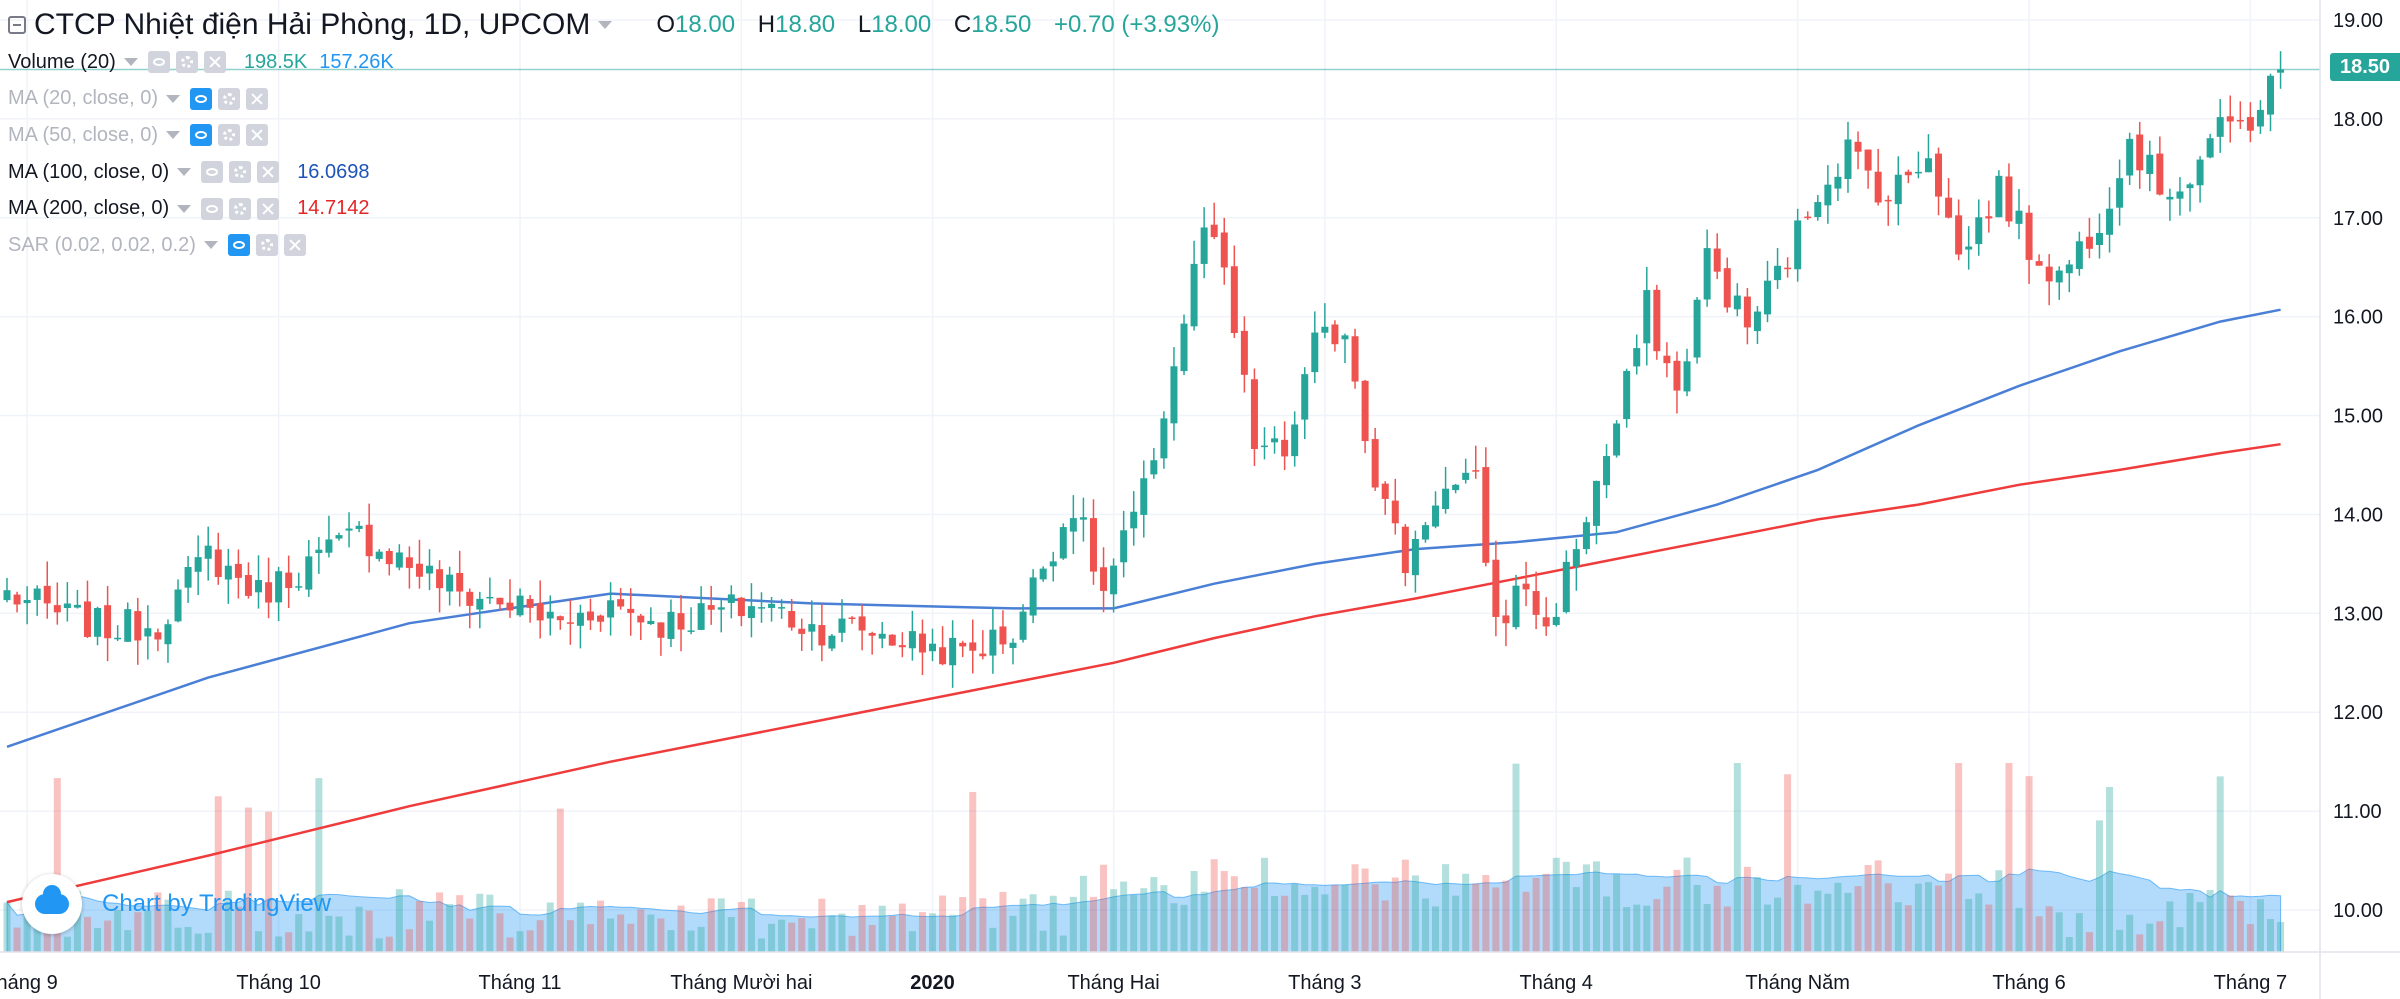  Describe the element at coordinates (2358, 219) in the screenshot. I see `price-tick-label: 17.00` at that location.